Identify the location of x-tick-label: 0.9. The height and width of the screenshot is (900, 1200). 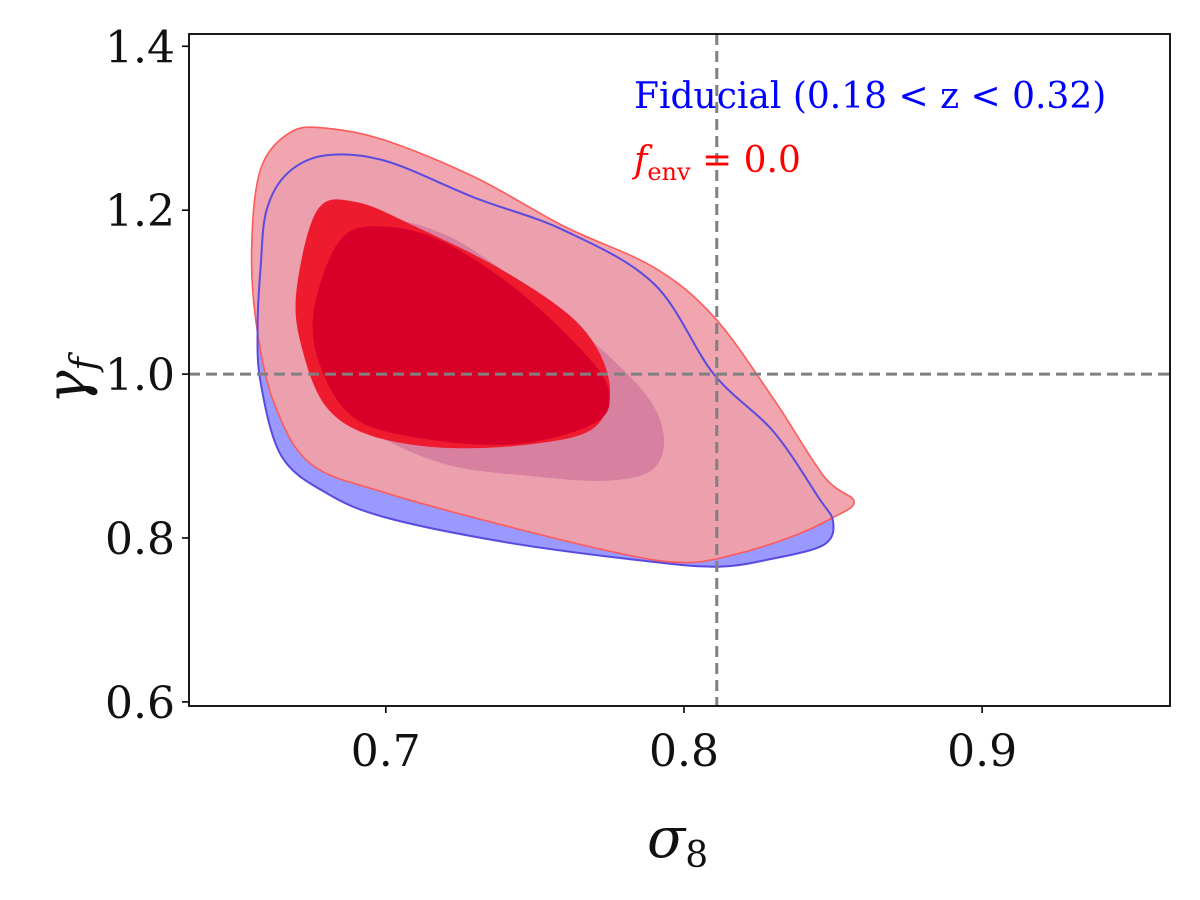
(982, 751).